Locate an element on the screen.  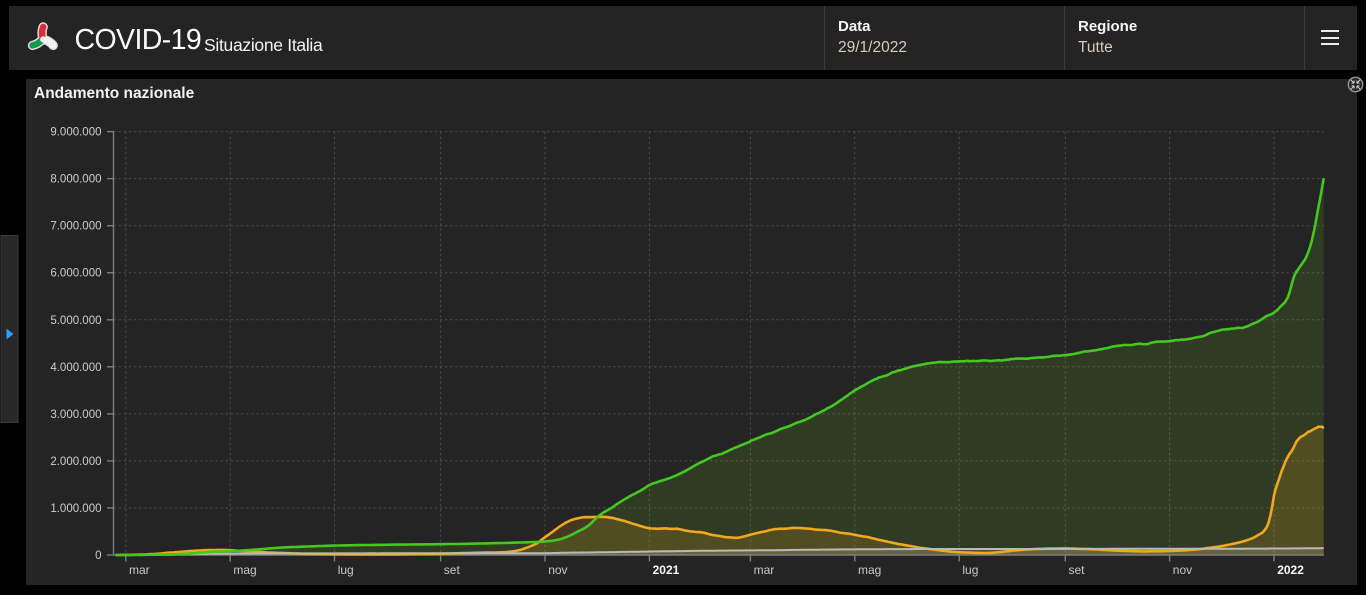
svg-text: 2022 is located at coordinates (1290, 570).